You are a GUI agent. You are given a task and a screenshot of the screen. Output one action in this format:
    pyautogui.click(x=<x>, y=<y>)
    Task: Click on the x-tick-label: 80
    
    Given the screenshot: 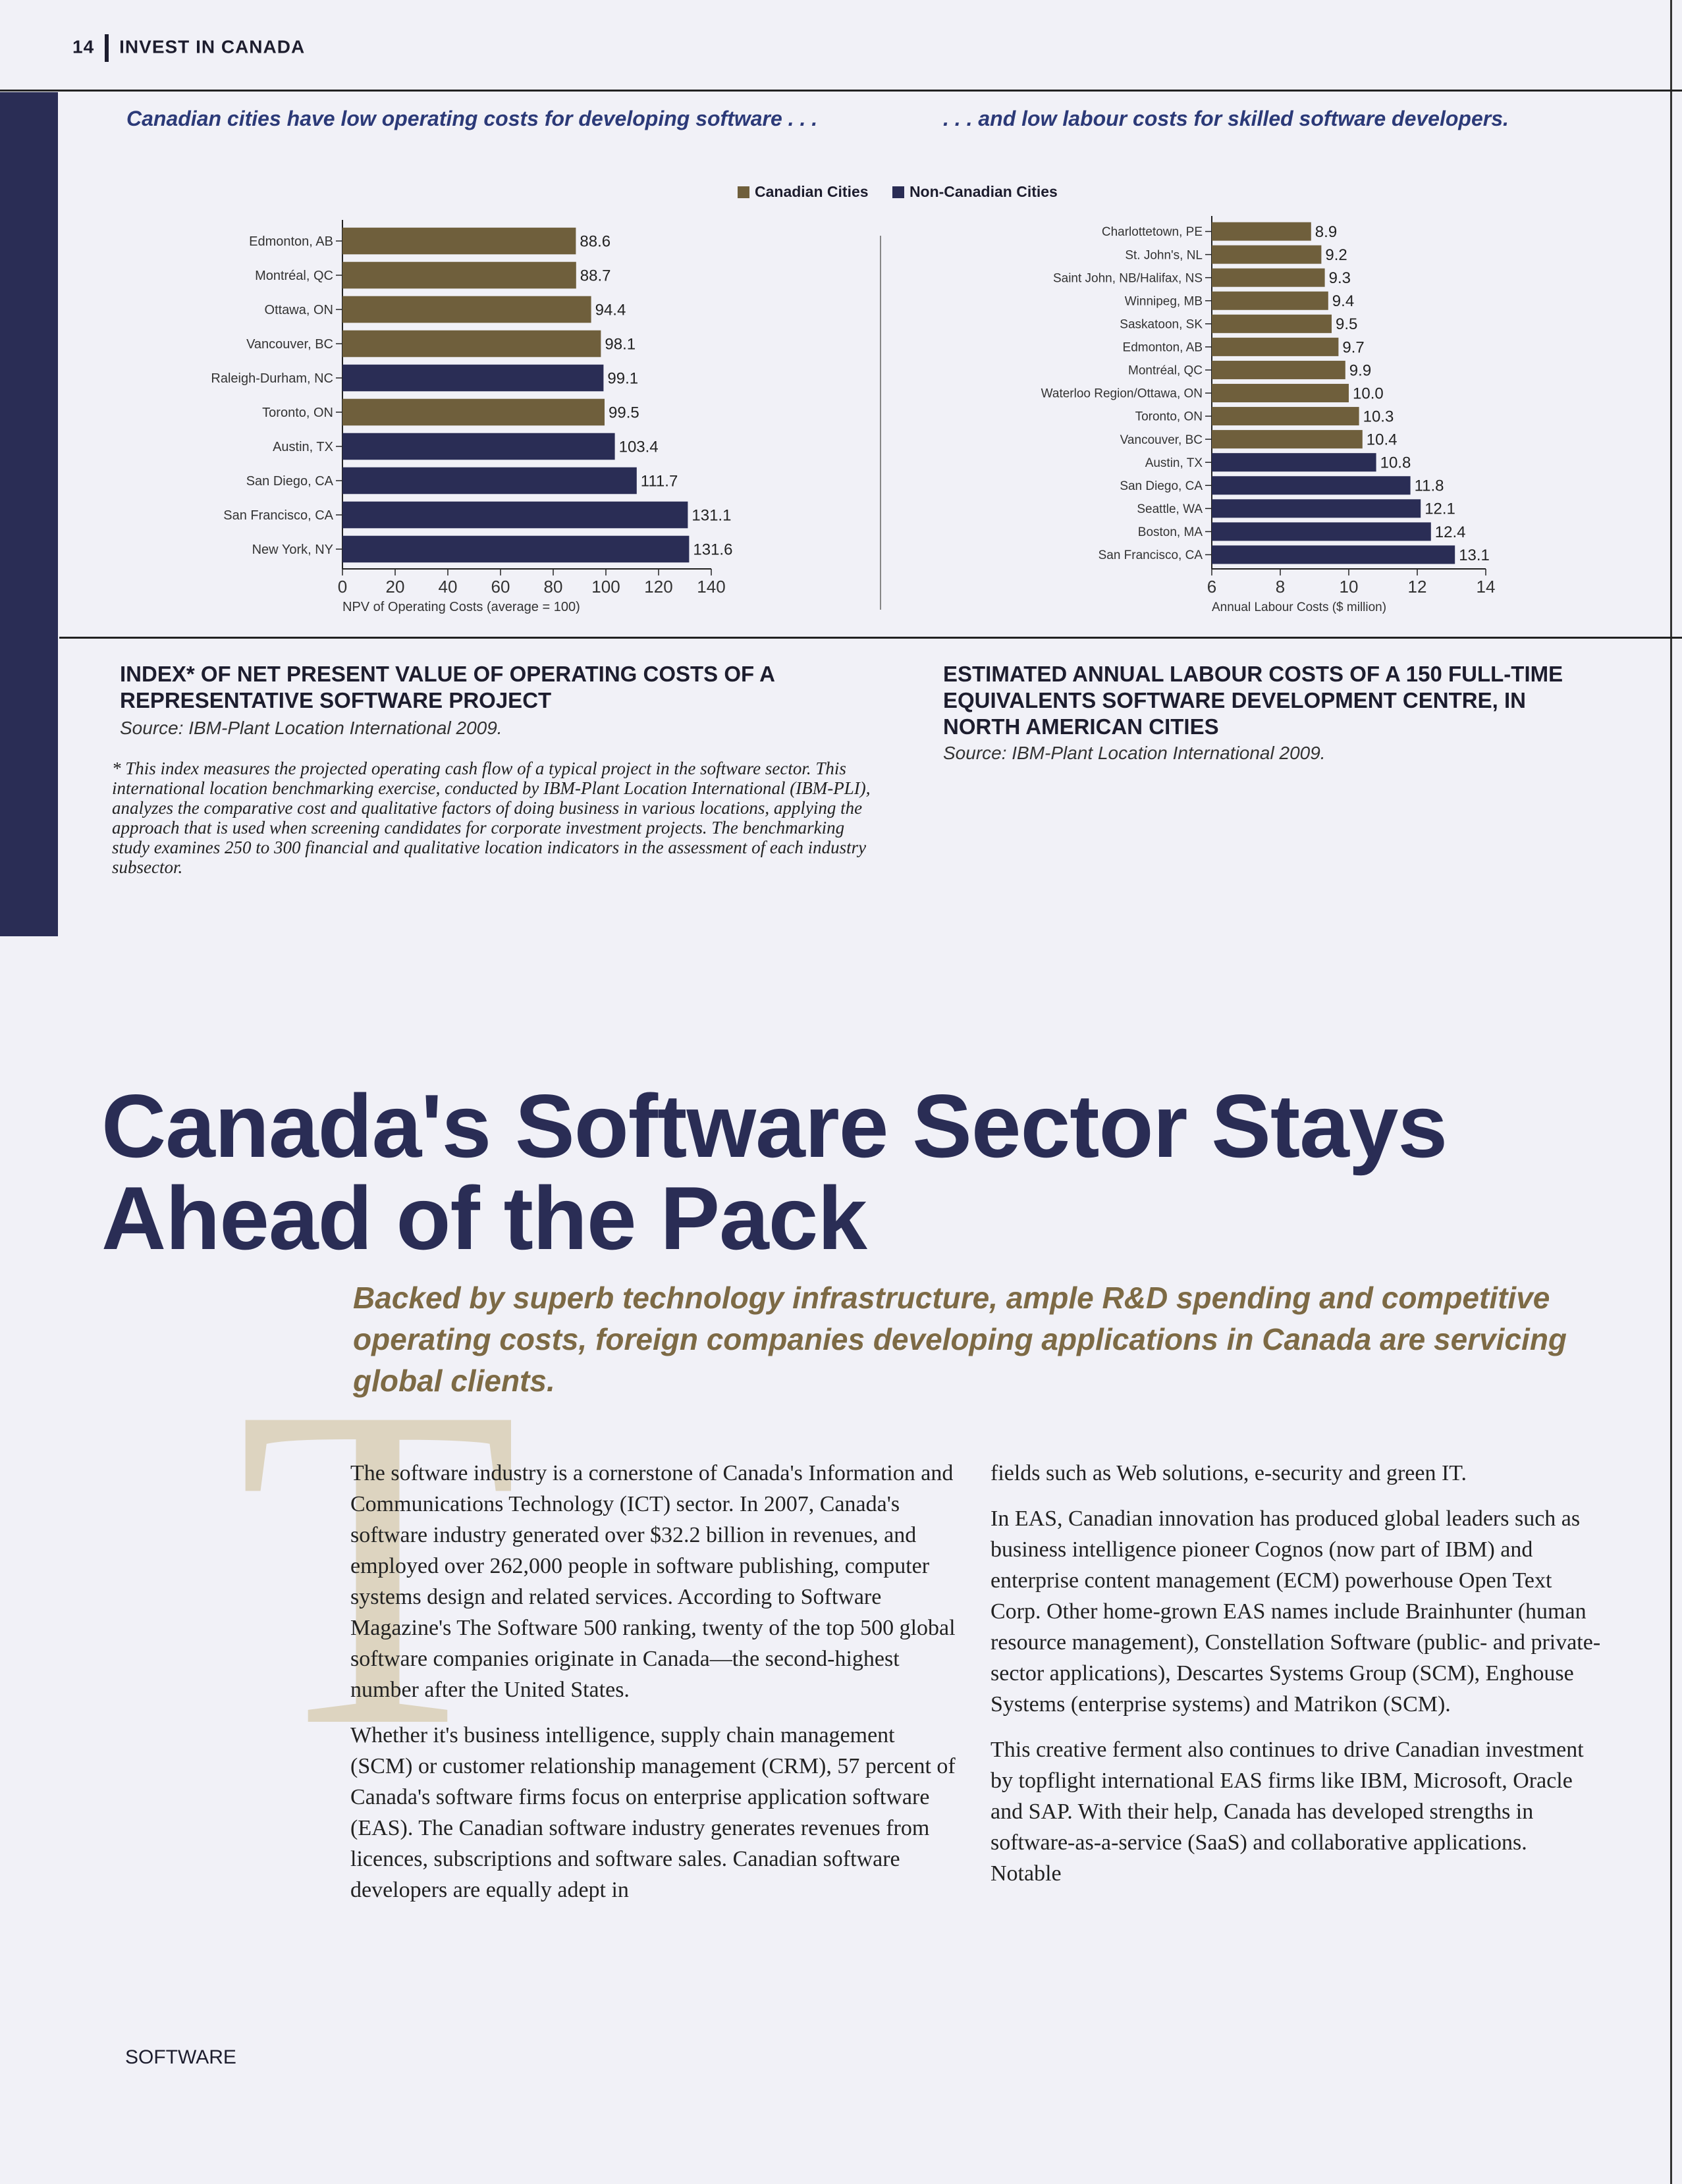 What is the action you would take?
    pyautogui.click(x=553, y=587)
    